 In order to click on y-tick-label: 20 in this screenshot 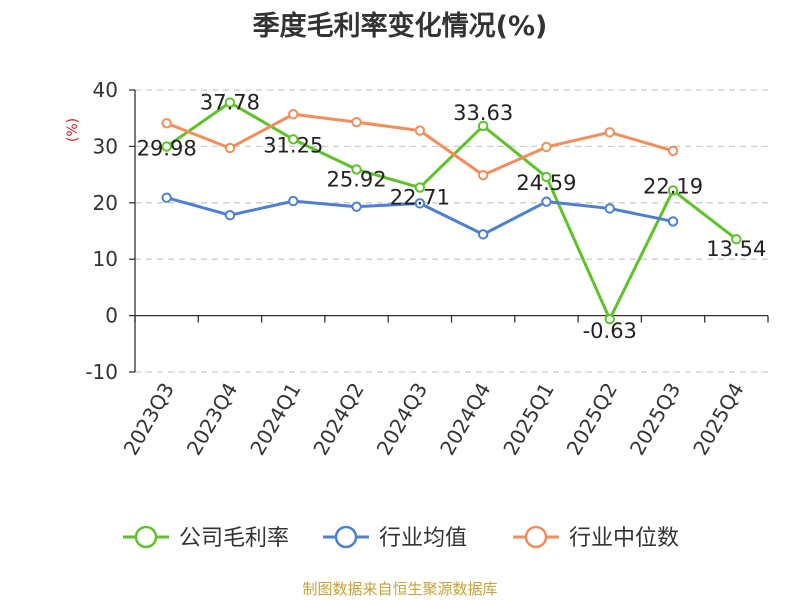, I will do `click(105, 203)`.